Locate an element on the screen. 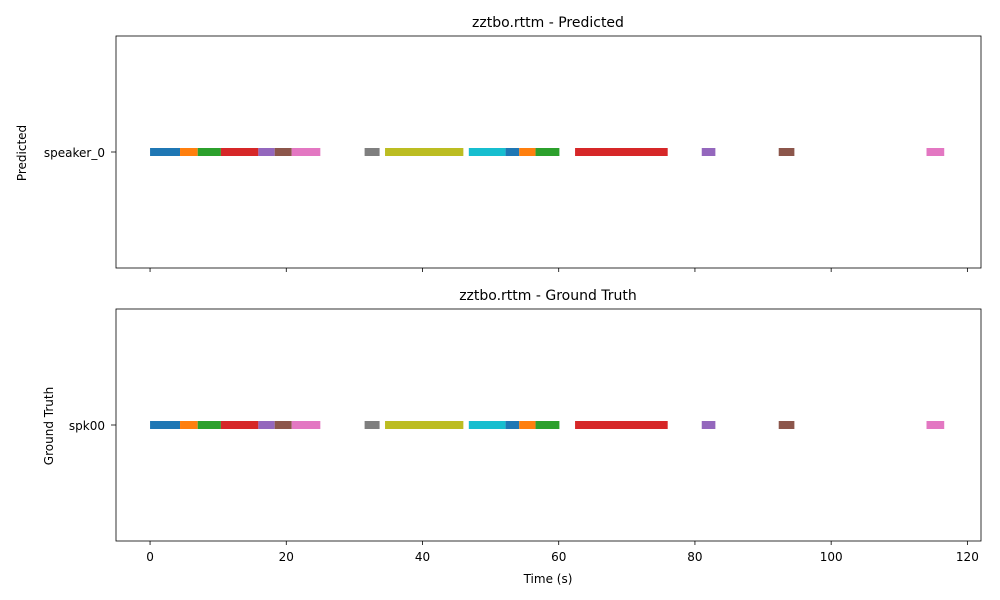  ground-truth-segments is located at coordinates (547, 425).